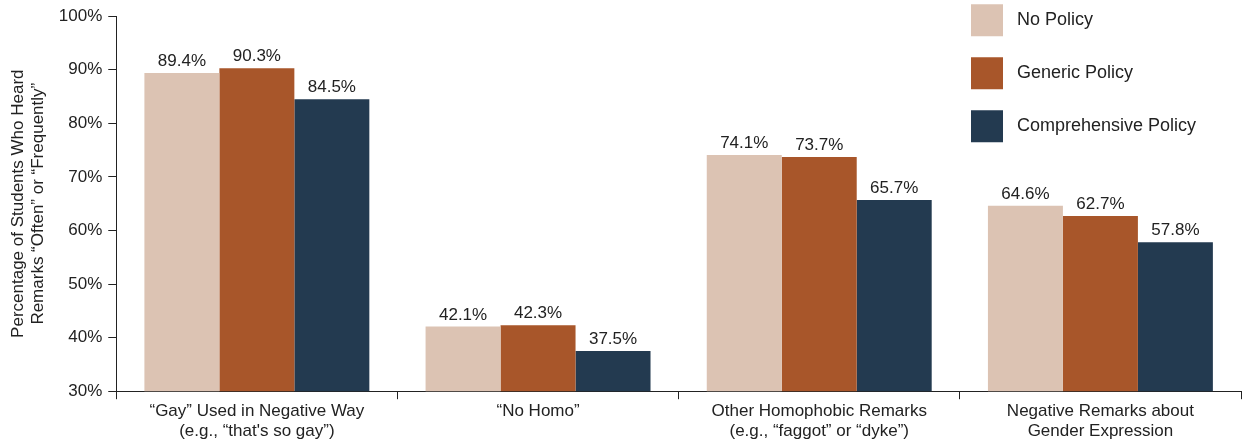 Image resolution: width=1257 pixels, height=444 pixels. I want to click on data-label: 64.6%, so click(1025, 194).